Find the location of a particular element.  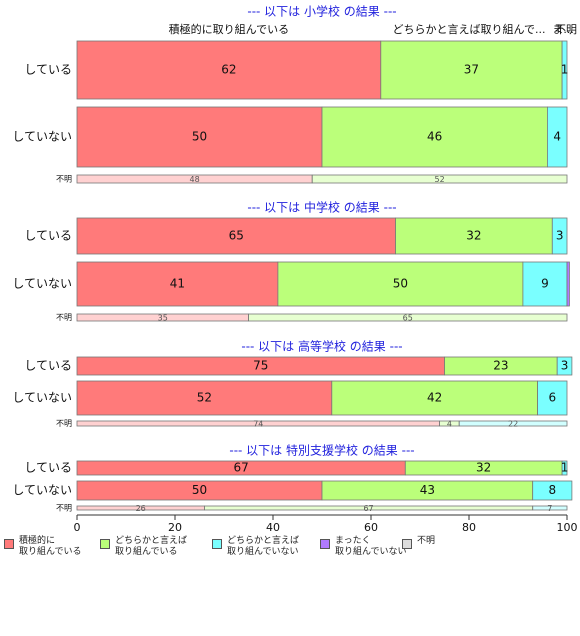

x-tick-label-1: 20 is located at coordinates (175, 527).